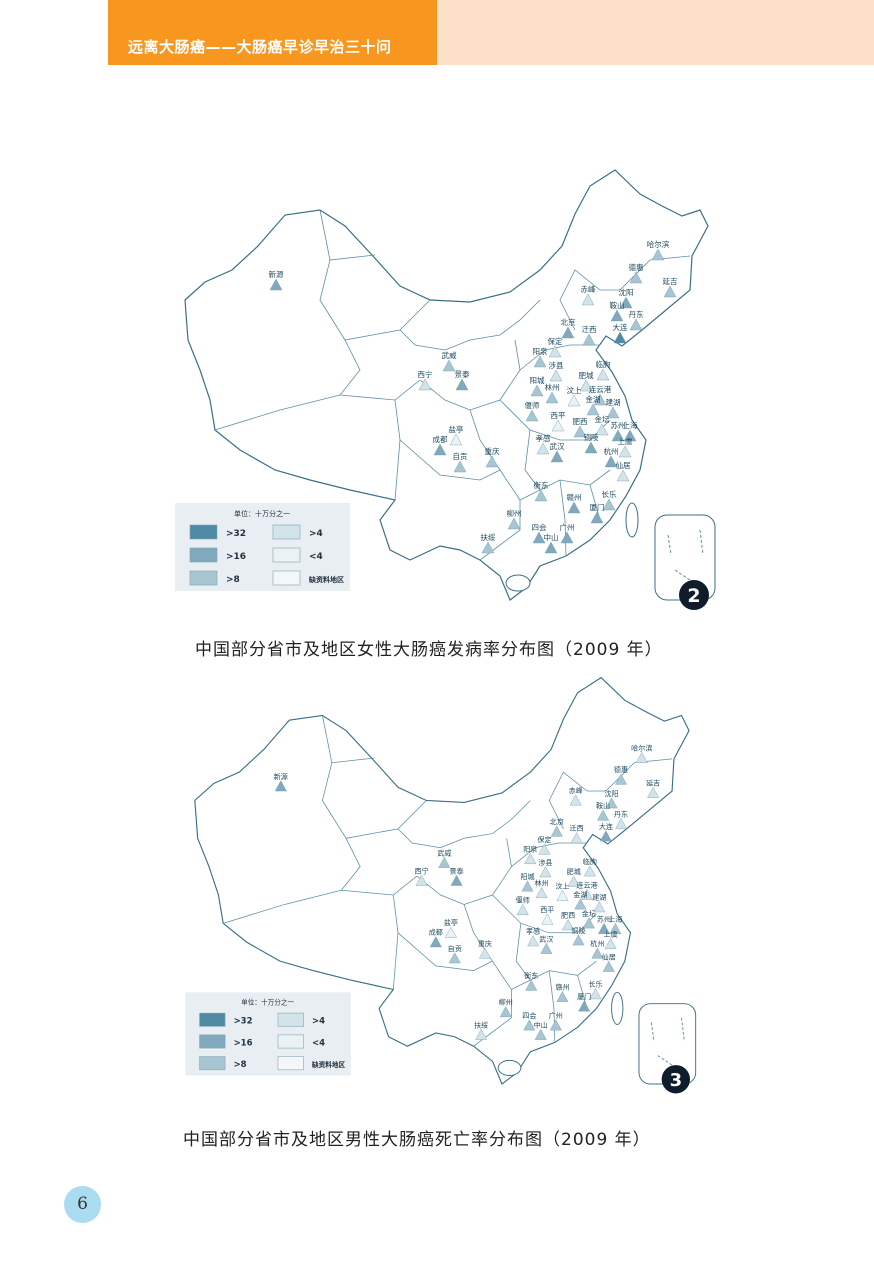 The width and height of the screenshot is (874, 1276). Describe the element at coordinates (556, 1015) in the screenshot. I see `city-label: 广州` at that location.